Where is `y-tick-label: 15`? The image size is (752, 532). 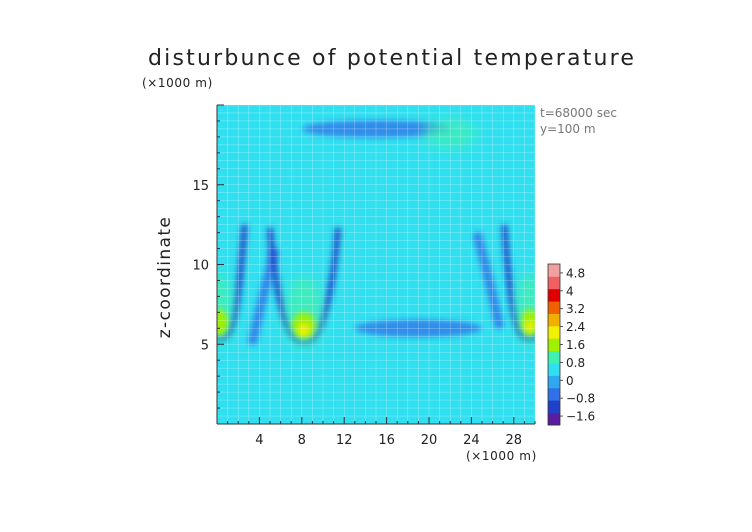 y-tick-label: 15 is located at coordinates (200, 186).